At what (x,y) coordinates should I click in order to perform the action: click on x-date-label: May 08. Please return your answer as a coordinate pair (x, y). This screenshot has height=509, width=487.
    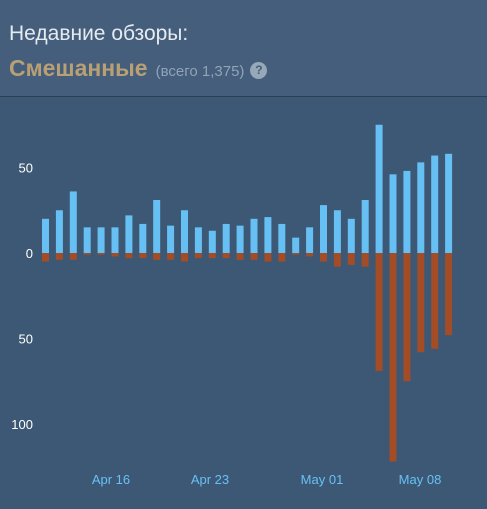
    Looking at the image, I should click on (420, 479).